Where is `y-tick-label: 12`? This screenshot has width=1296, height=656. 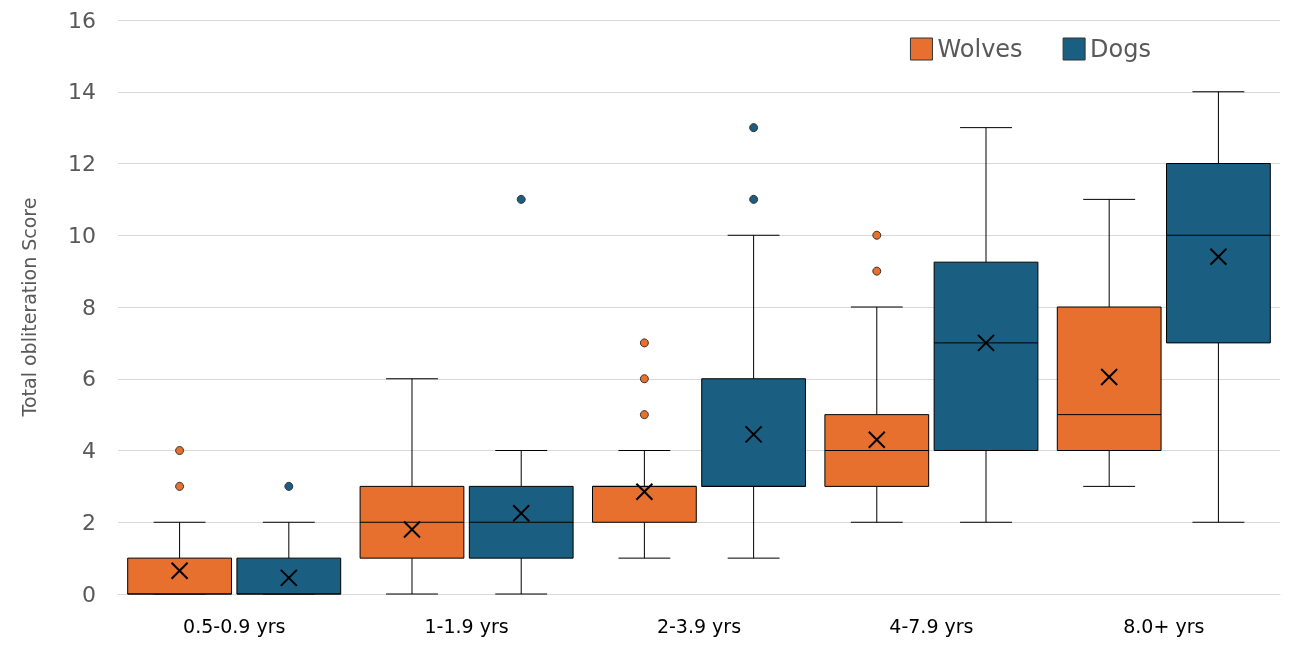
y-tick-label: 12 is located at coordinates (82, 163).